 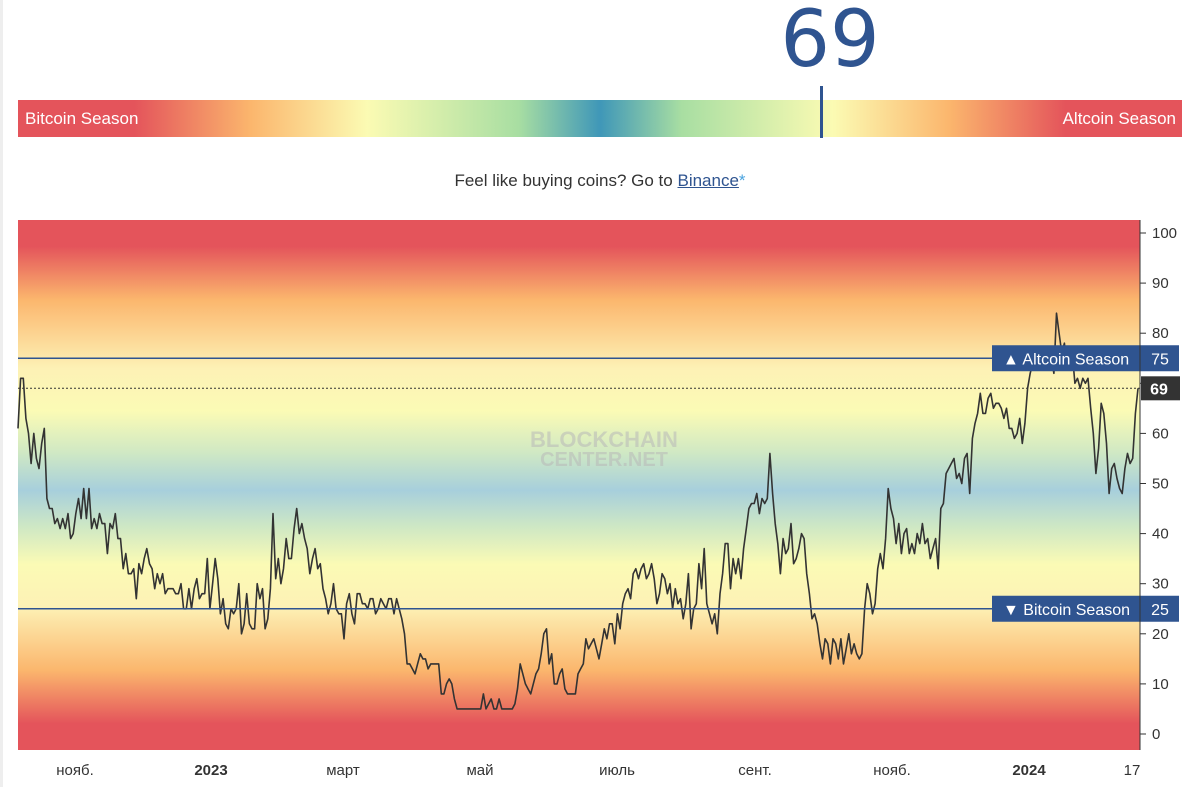 I want to click on y-tick-label: 50, so click(x=1160, y=484).